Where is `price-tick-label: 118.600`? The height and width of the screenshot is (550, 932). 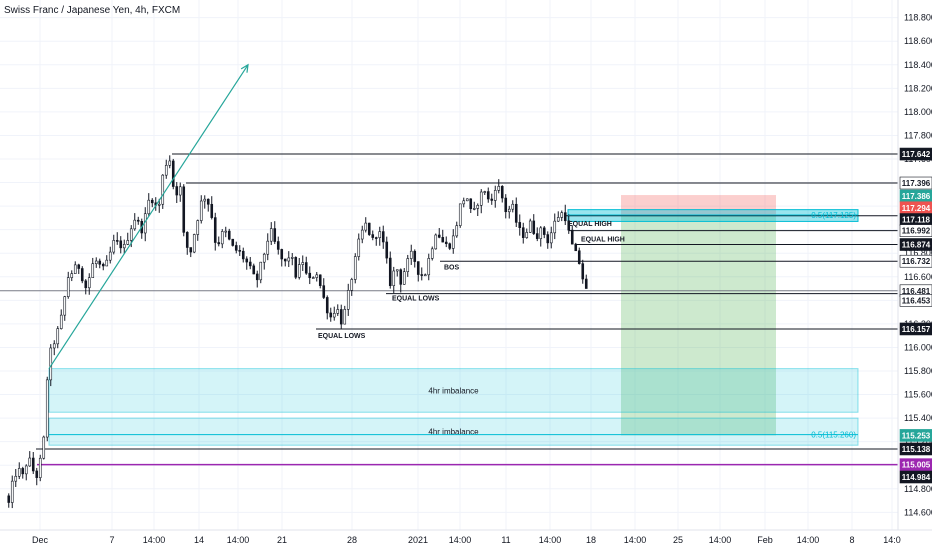
price-tick-label: 118.600 is located at coordinates (918, 41).